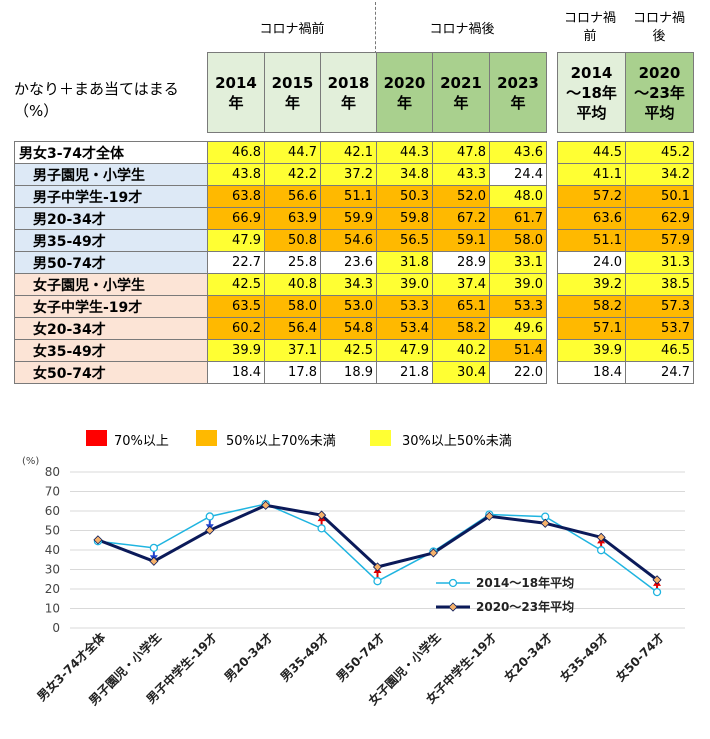 The image size is (710, 739). What do you see at coordinates (591, 372) in the screenshot?
I see `avg-value-cell: 18.4` at bounding box center [591, 372].